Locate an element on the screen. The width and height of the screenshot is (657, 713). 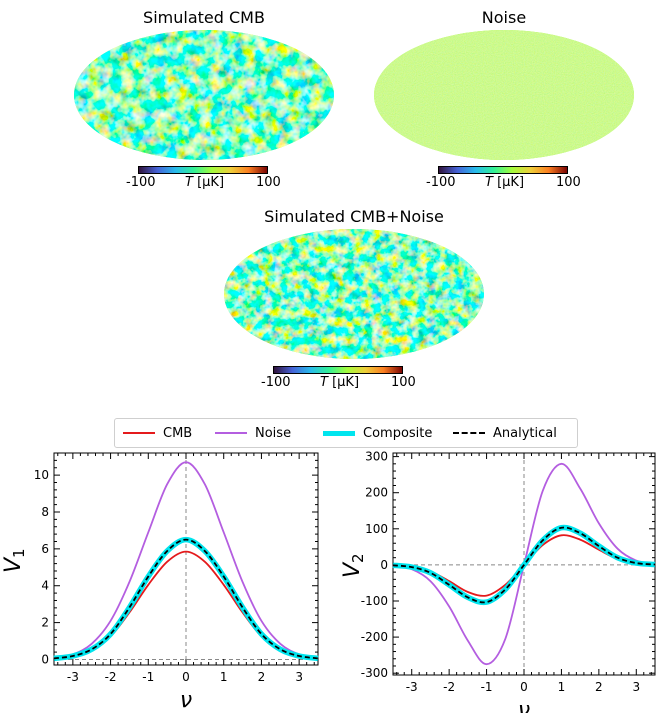
colorbar-cmb-noise: -100 T [μK] 100 is located at coordinates (339, 379).